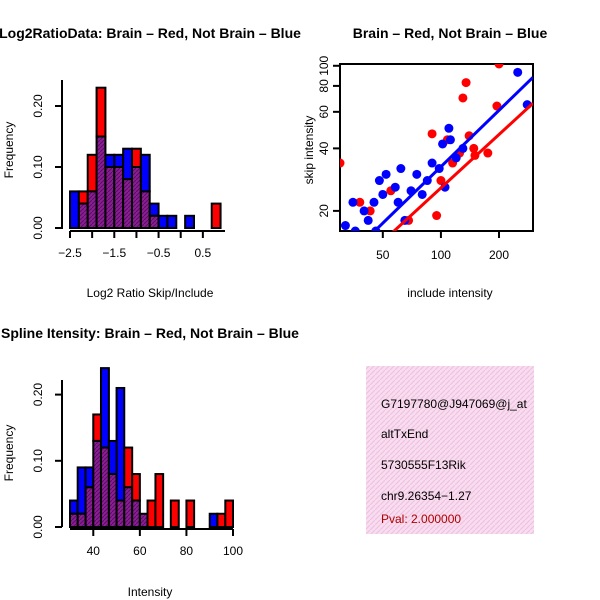 The width and height of the screenshot is (600, 600). I want to click on x-tick-label: 0.5, so click(203, 253).